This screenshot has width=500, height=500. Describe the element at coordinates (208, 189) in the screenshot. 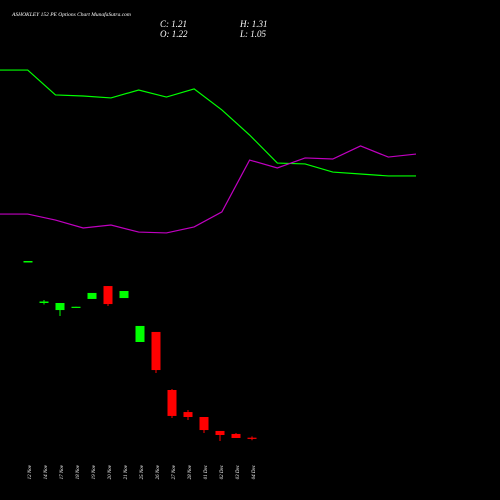

I see `line-series` at that location.